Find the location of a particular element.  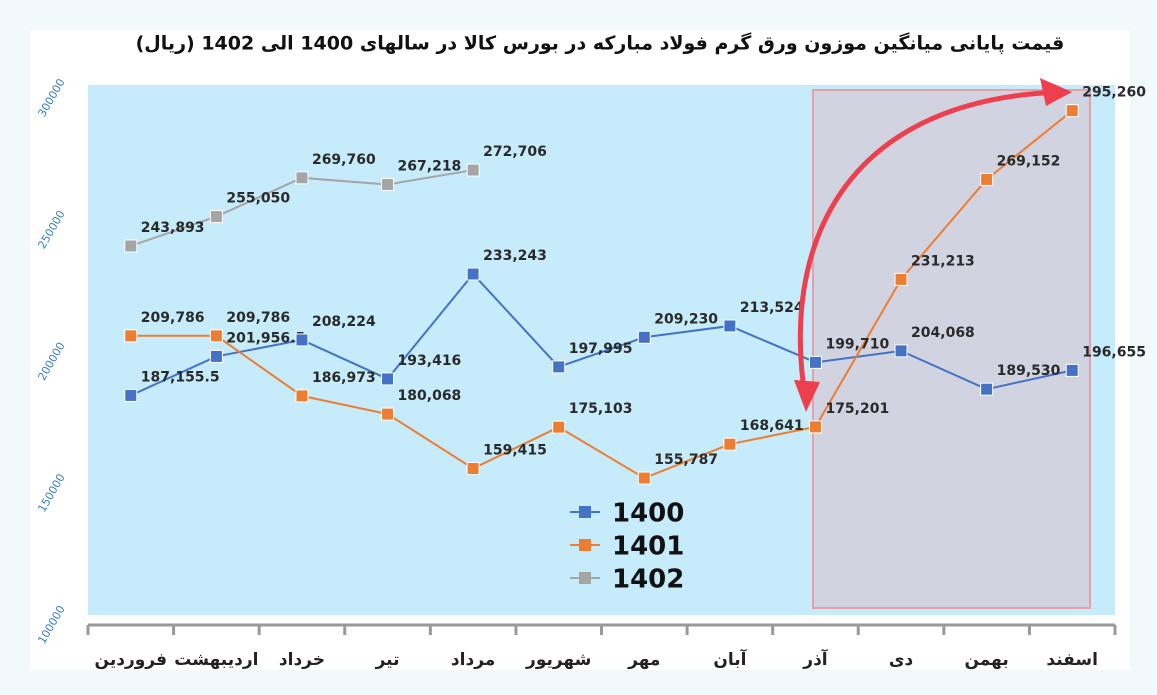

data-label: 213,524 is located at coordinates (772, 308).